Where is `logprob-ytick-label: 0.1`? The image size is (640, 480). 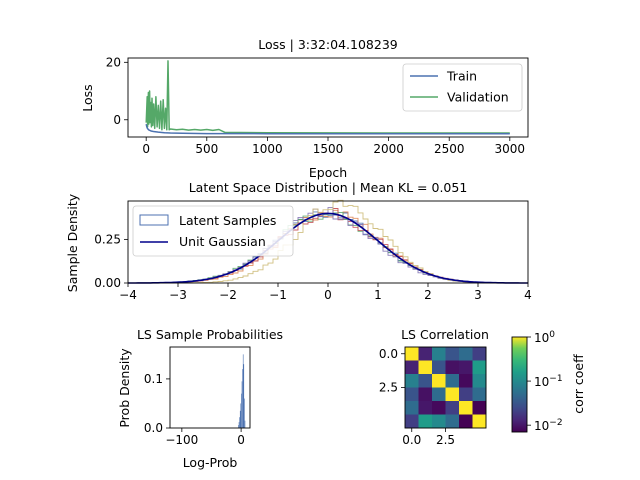 logprob-ytick-label: 0.1 is located at coordinates (153, 379).